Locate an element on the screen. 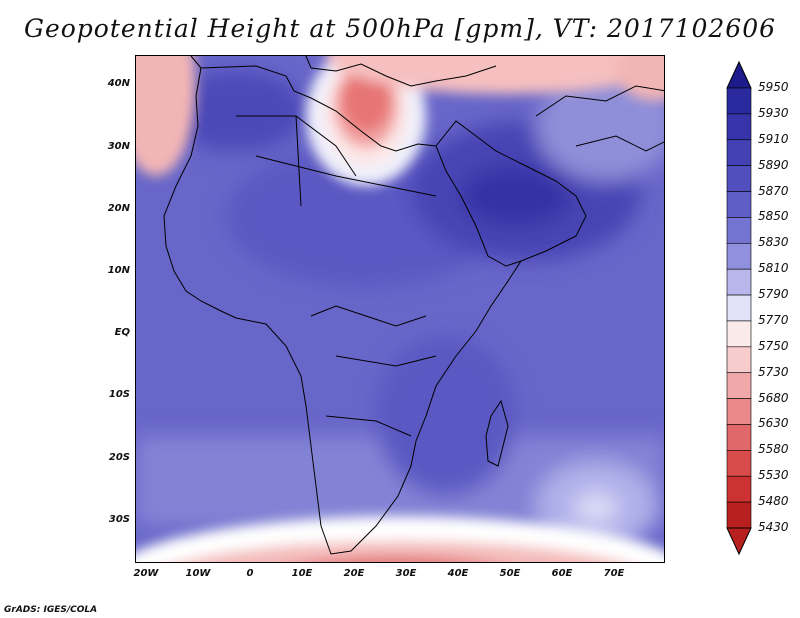 The image size is (800, 618). lon-label-40e: 40E is located at coordinates (458, 573).